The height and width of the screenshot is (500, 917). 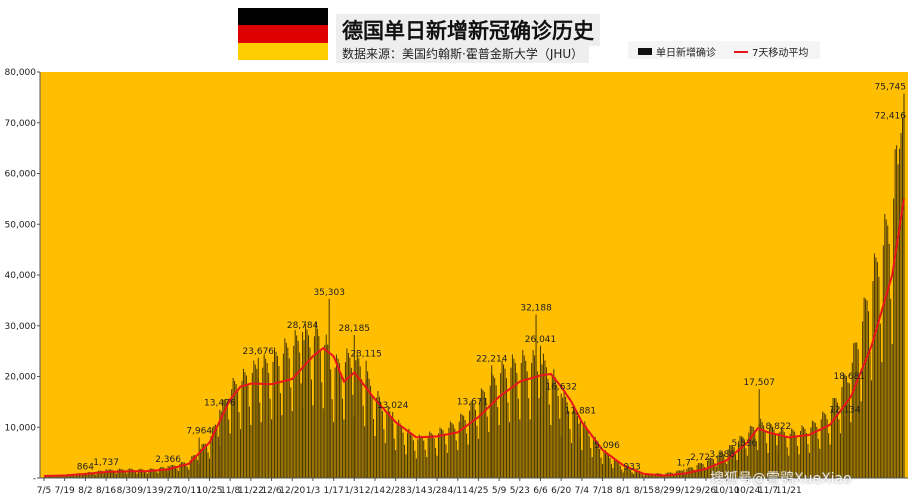 What do you see at coordinates (393, 406) in the screenshot?
I see `data-label: 13,024` at bounding box center [393, 406].